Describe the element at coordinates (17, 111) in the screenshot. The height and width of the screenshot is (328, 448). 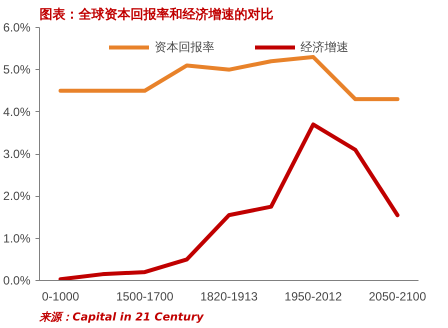
I see `y-tick-label: 4.0%` at that location.